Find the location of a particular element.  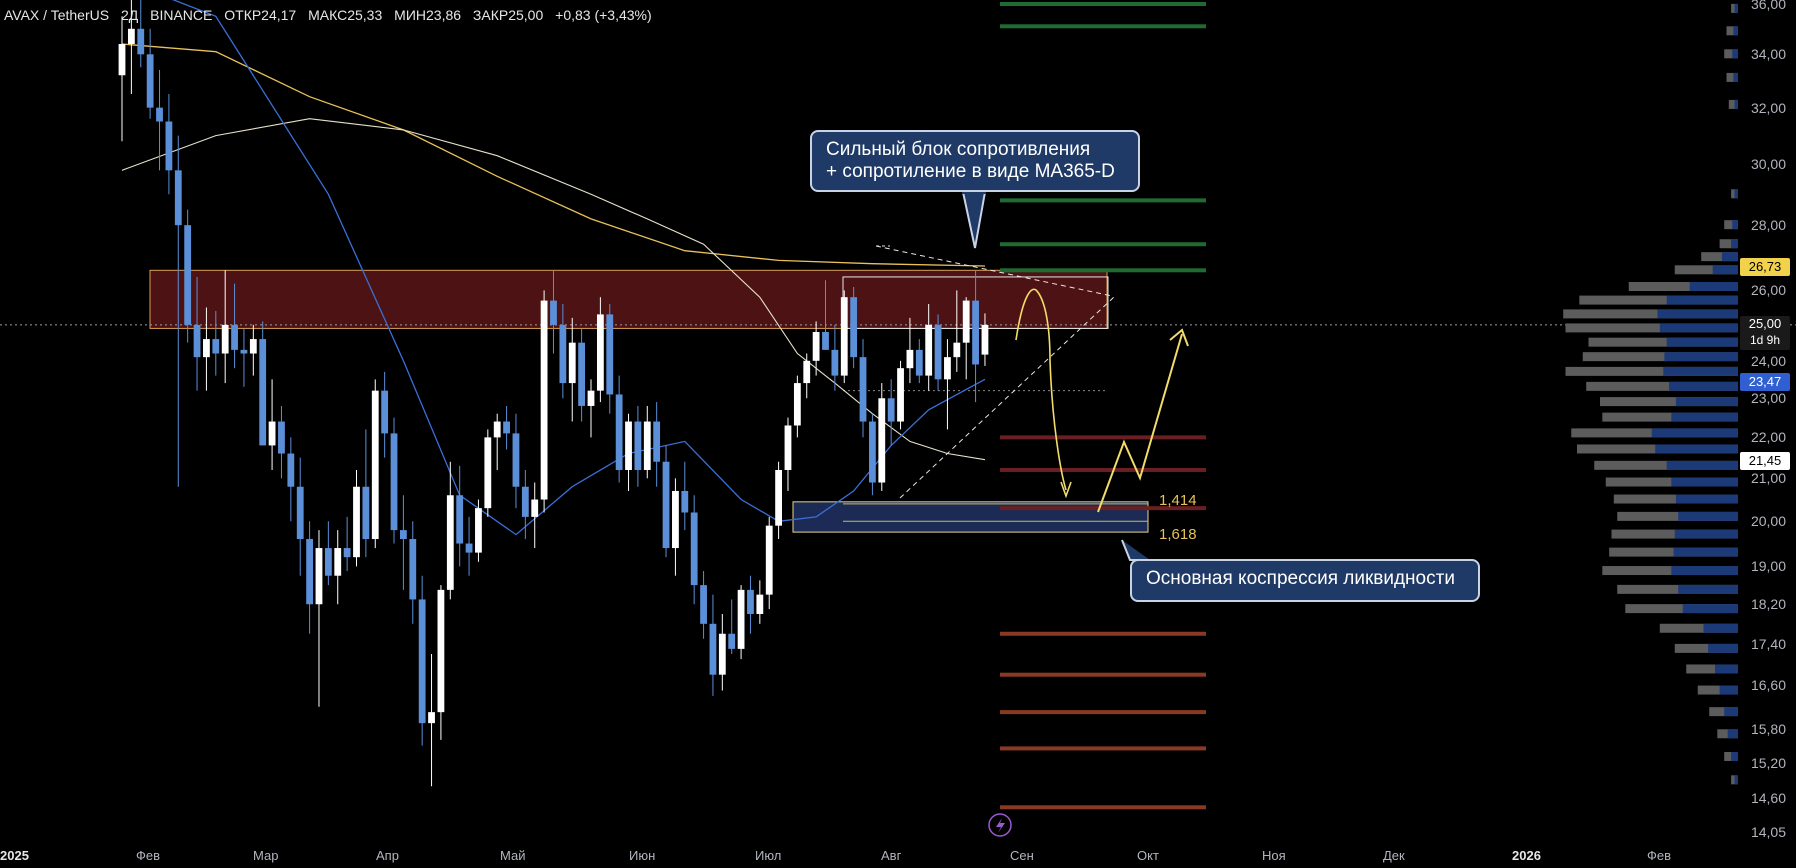

liquidity-callout: Основная коспрессия ликвидности is located at coordinates (1305, 580).